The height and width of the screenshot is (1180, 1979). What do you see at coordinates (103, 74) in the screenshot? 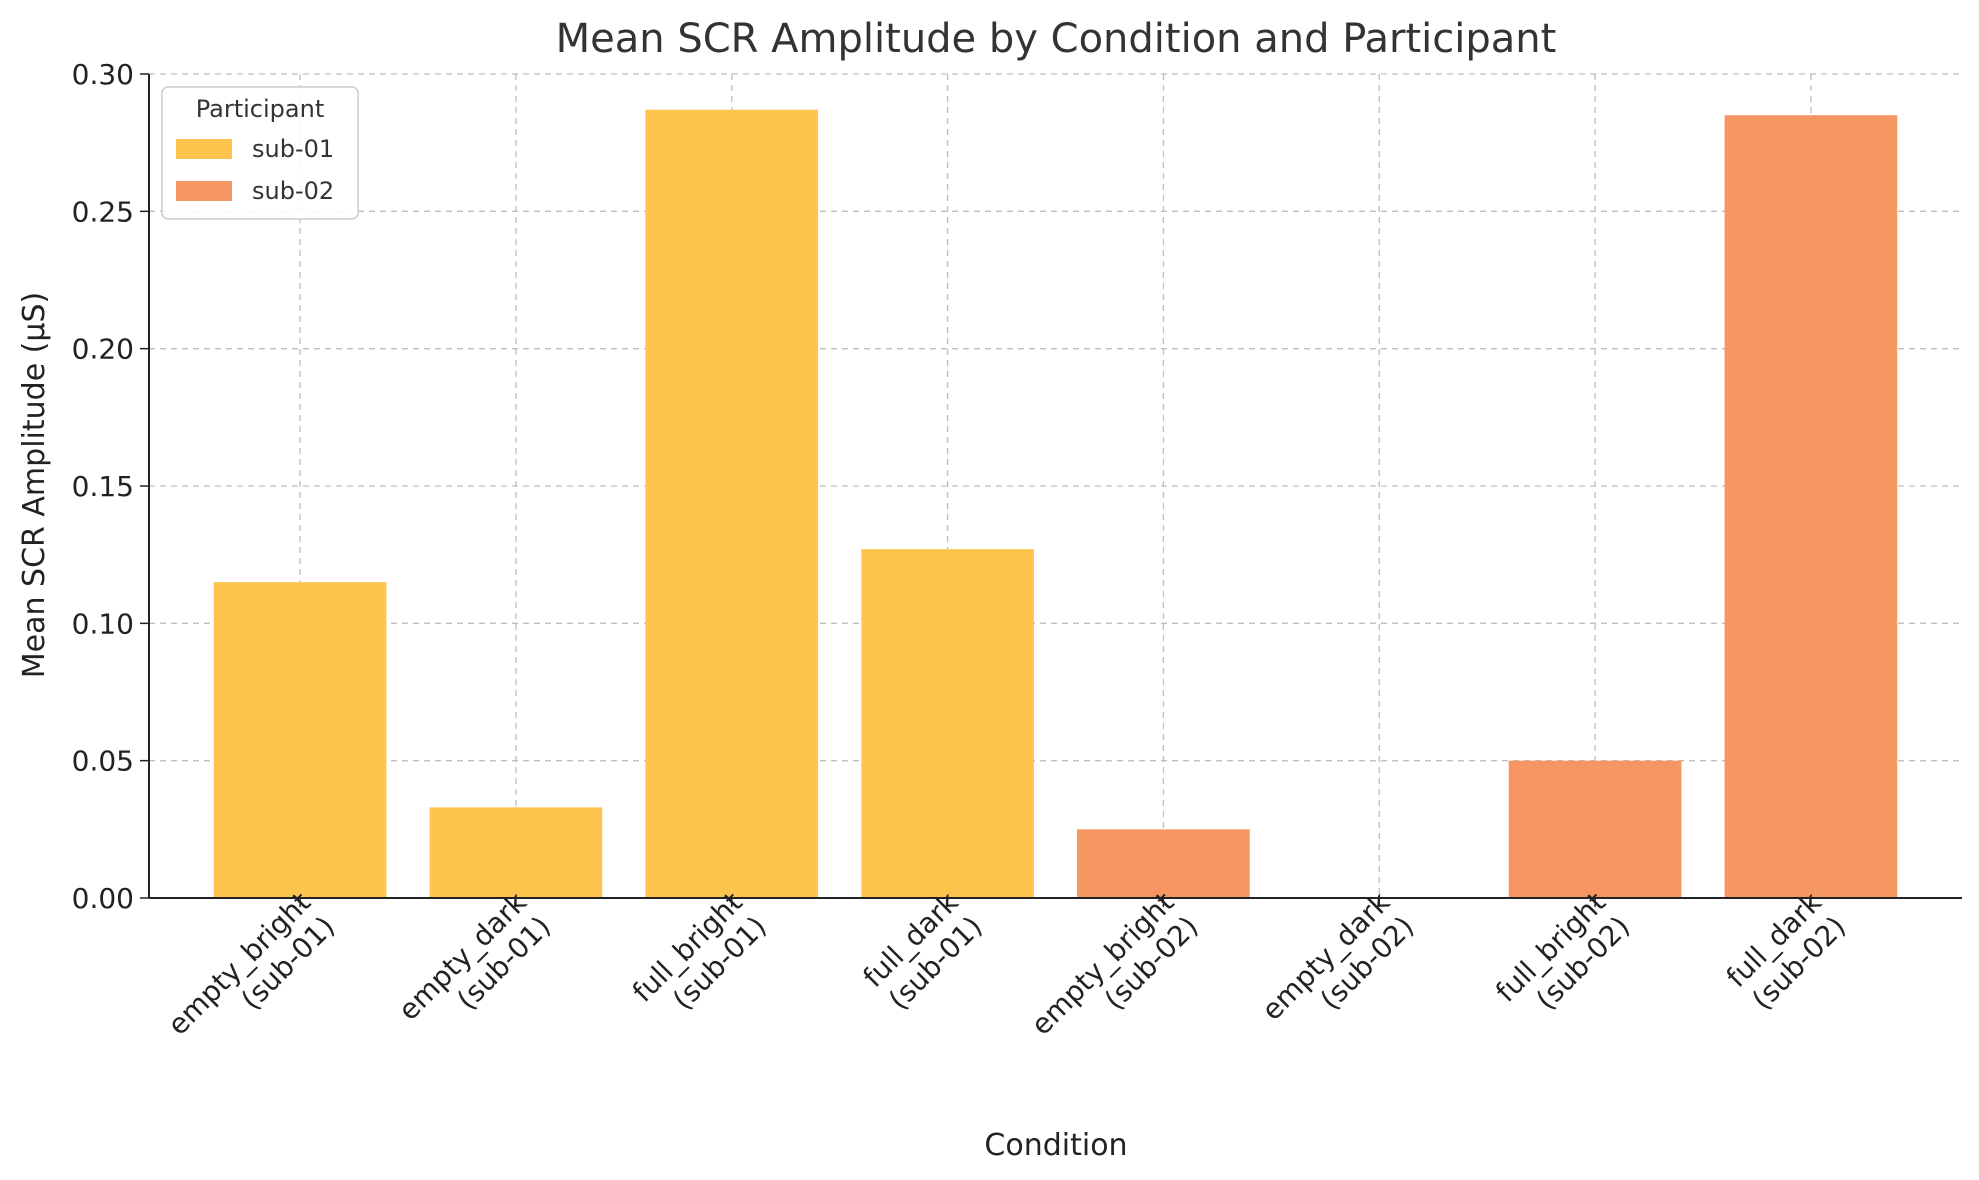
I see `y-tick-label: 0.30` at bounding box center [103, 74].